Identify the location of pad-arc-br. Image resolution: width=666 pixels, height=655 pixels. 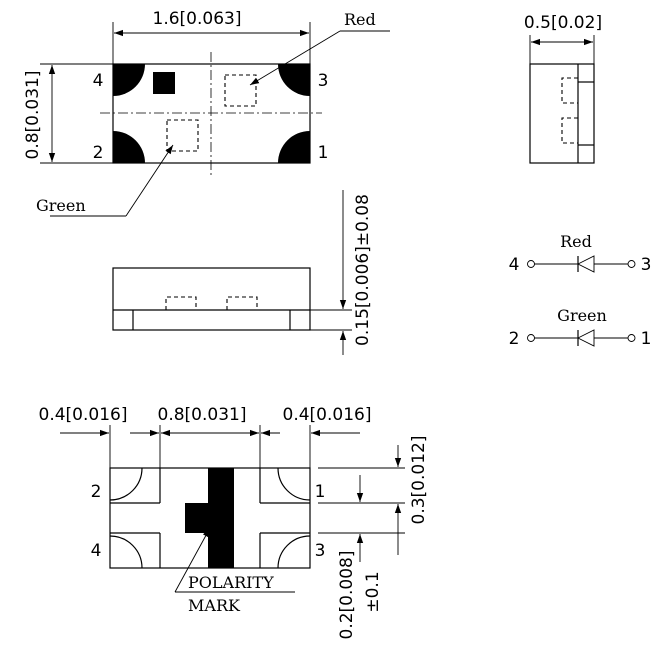
(294, 552).